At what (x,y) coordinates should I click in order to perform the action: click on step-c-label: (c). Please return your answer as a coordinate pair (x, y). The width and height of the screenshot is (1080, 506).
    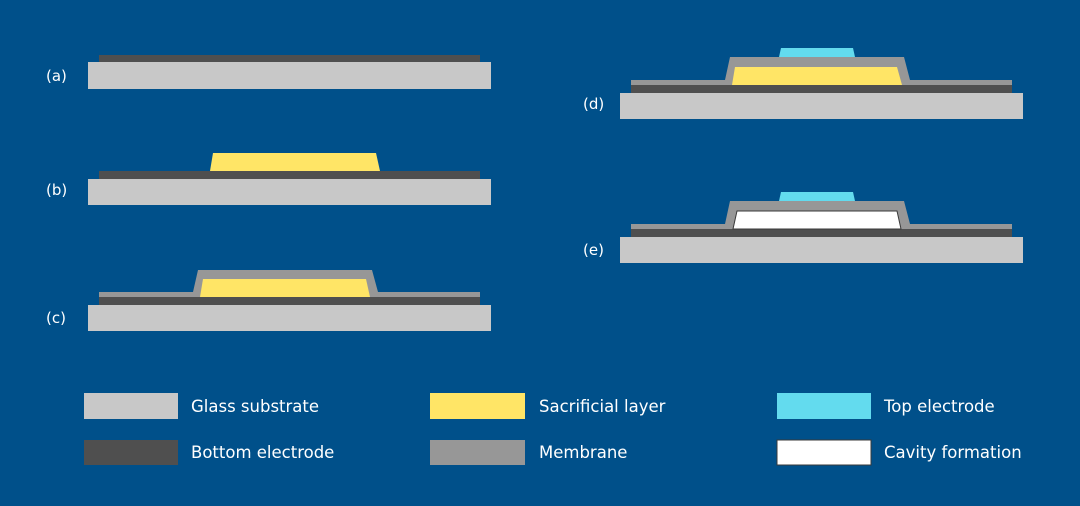
    Looking at the image, I should click on (56, 318).